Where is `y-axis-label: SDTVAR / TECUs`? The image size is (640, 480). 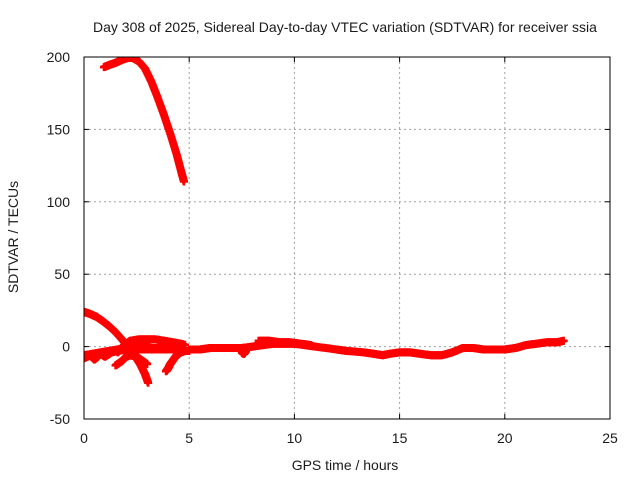
y-axis-label: SDTVAR / TECUs is located at coordinates (13, 237).